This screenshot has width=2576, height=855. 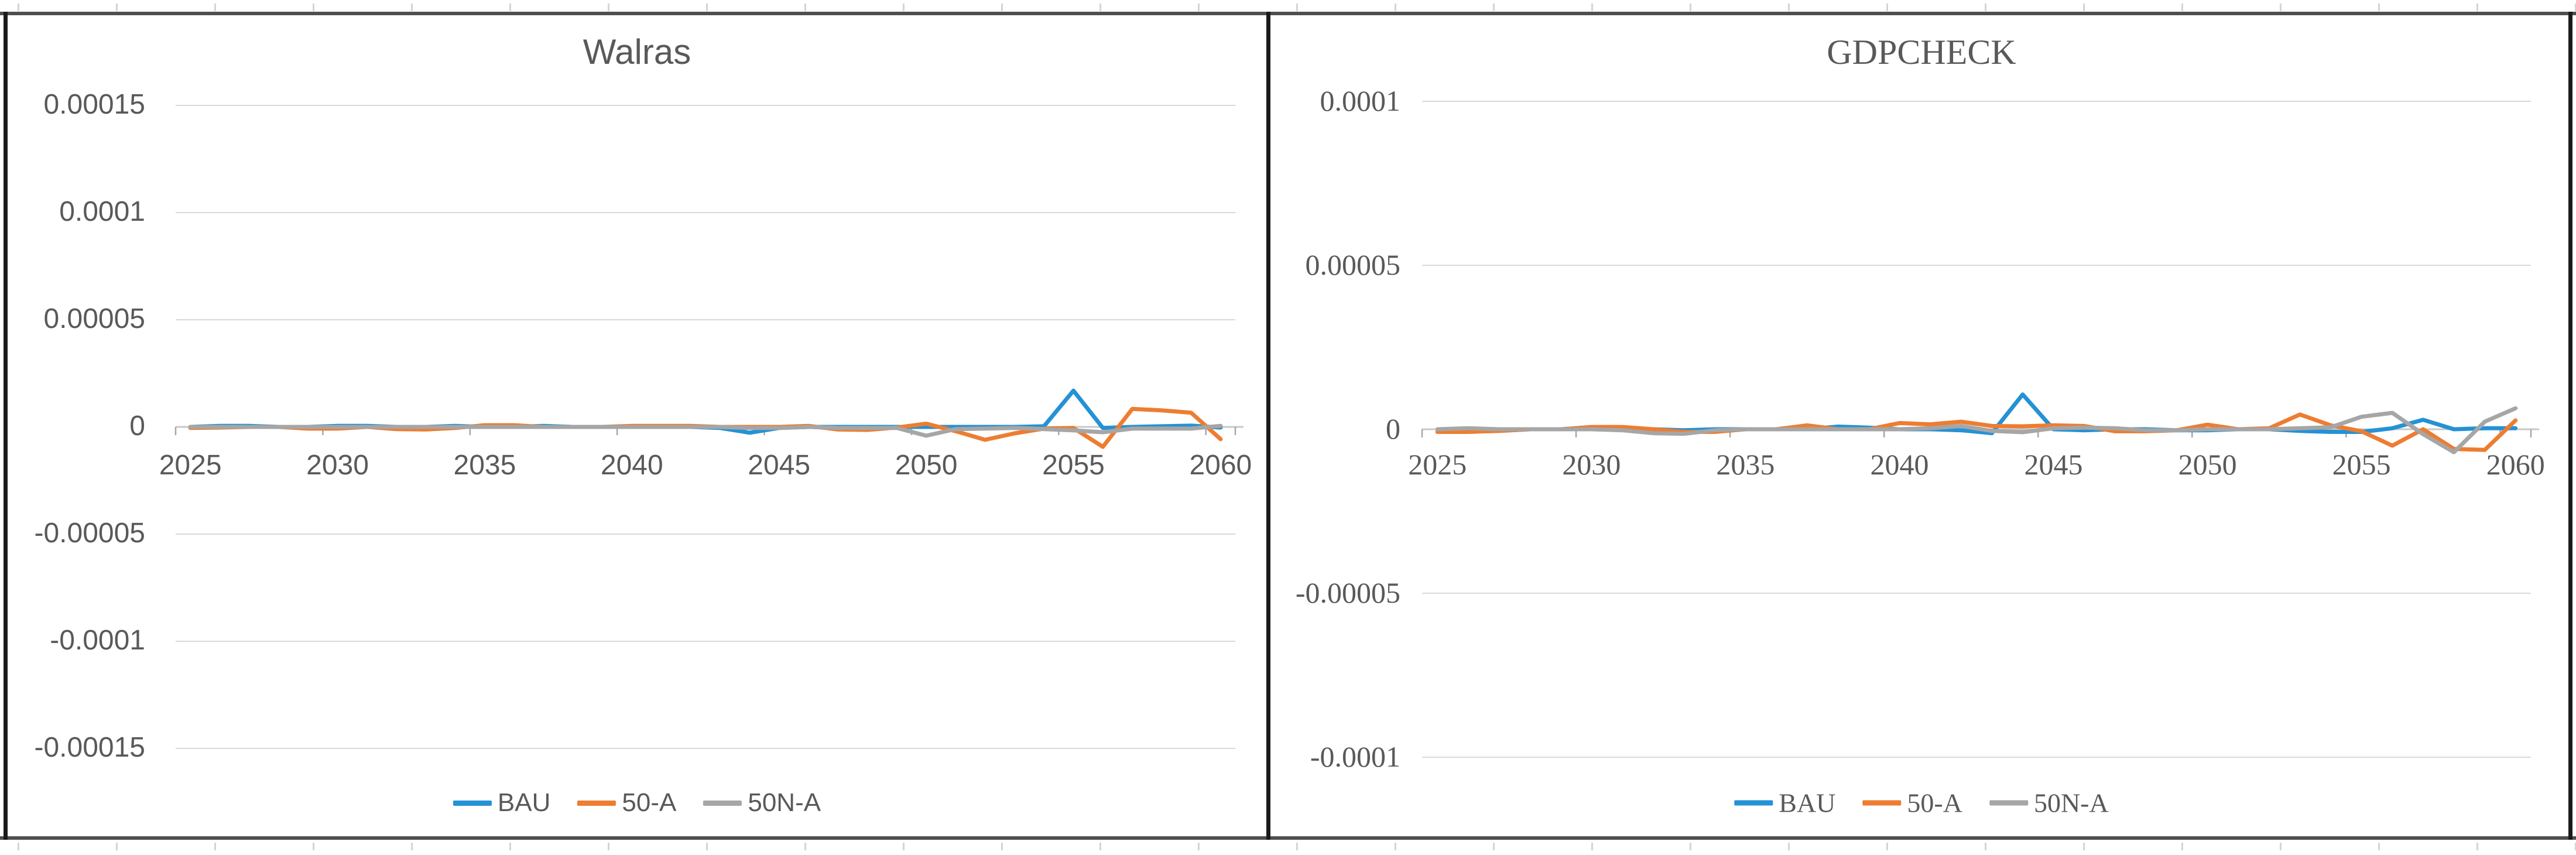 I want to click on y-tick-label: -0.00015, so click(x=90, y=748).